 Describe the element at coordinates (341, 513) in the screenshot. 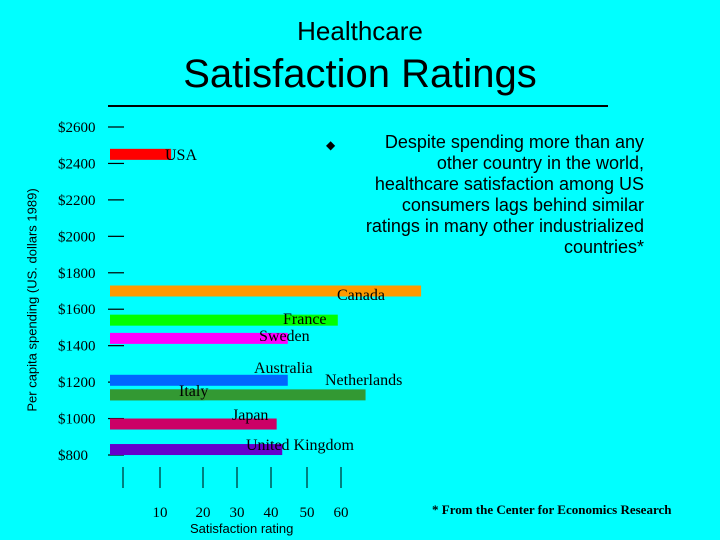

I see `x-tick-label: 60` at that location.